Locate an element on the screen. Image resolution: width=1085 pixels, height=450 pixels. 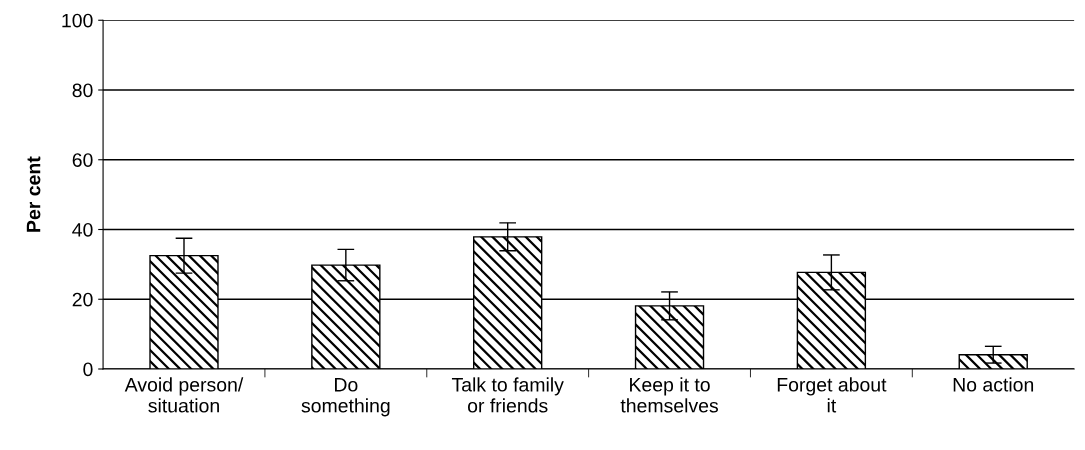
x-tick-label: No action is located at coordinates (993, 384).